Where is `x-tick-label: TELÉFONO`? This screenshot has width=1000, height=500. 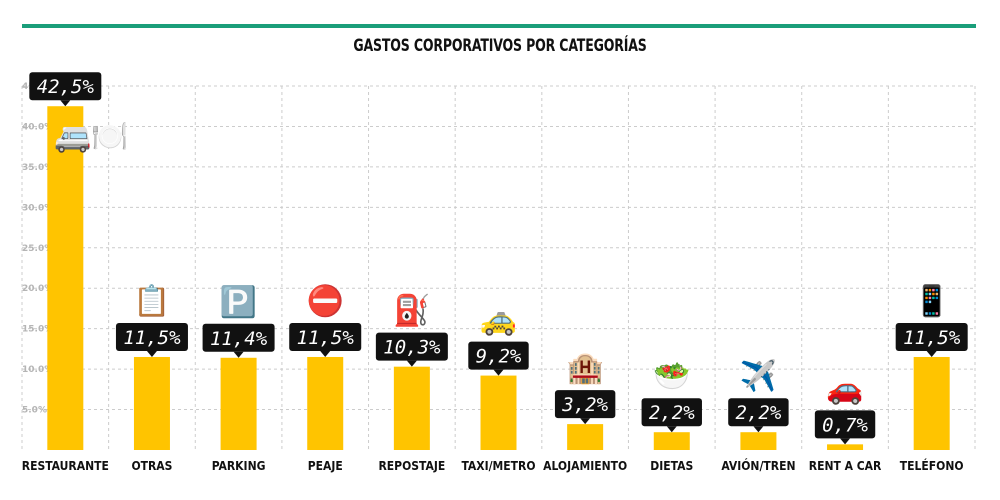
x-tick-label: TELÉFONO is located at coordinates (932, 465).